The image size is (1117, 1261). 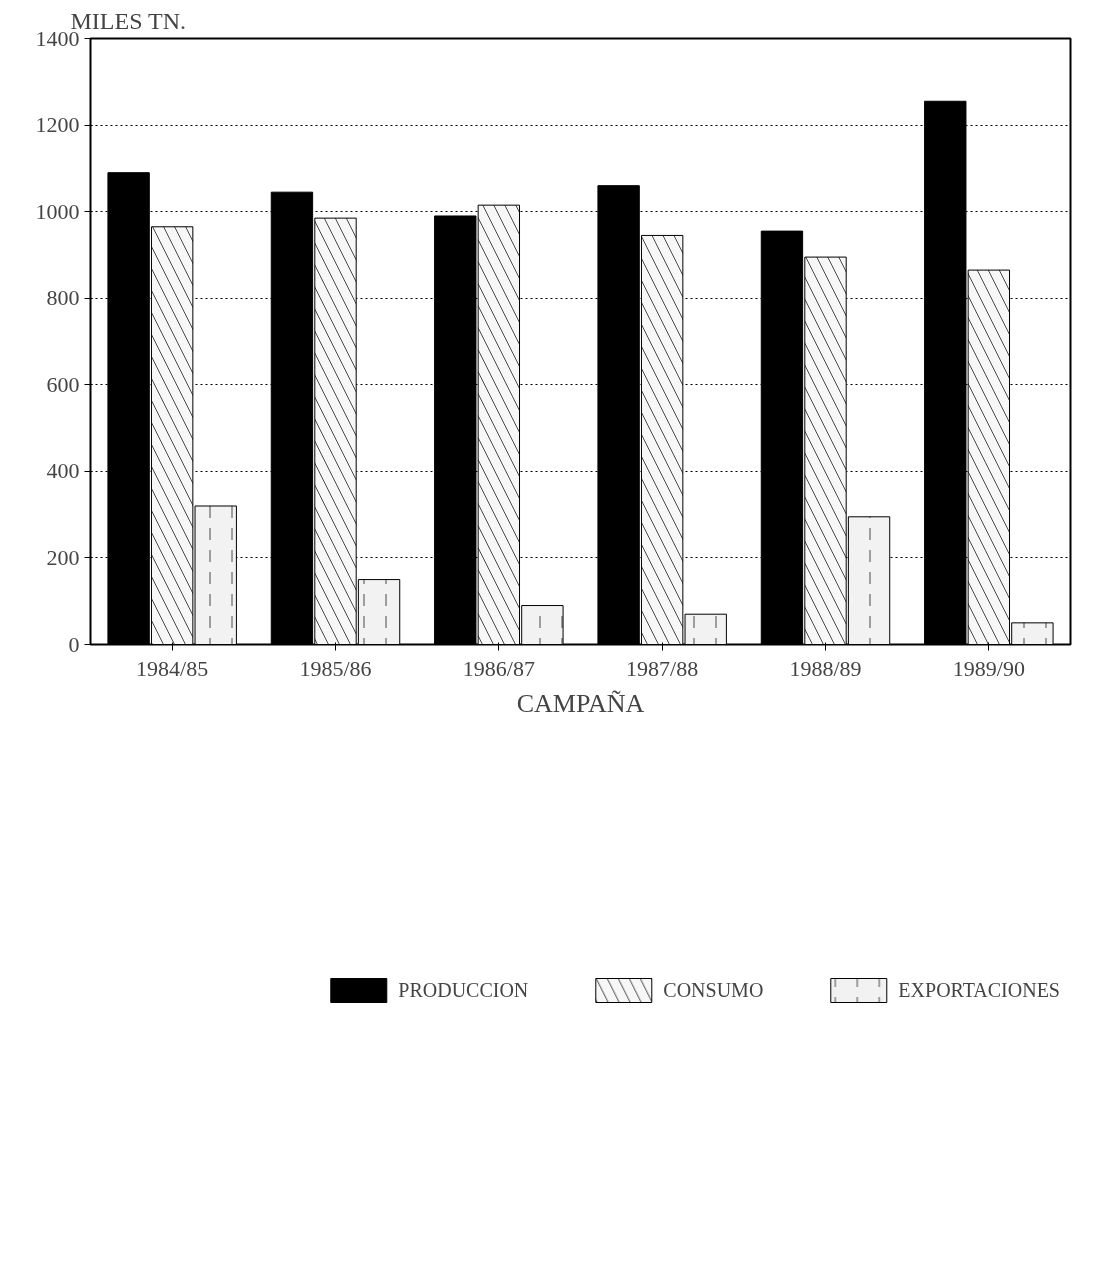 I want to click on legend-label: CONSUMO, so click(x=713, y=990).